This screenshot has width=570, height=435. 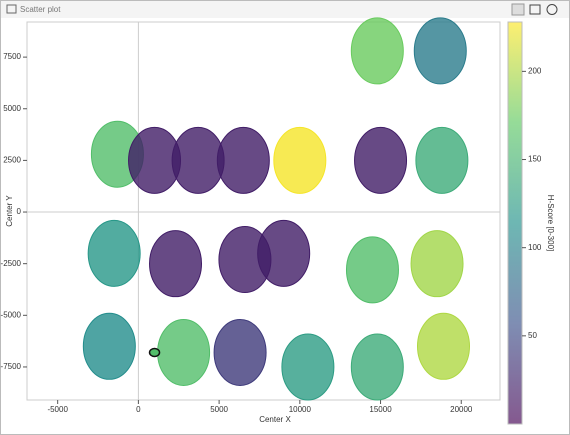 I want to click on x-axis-label: Center X, so click(x=275, y=419).